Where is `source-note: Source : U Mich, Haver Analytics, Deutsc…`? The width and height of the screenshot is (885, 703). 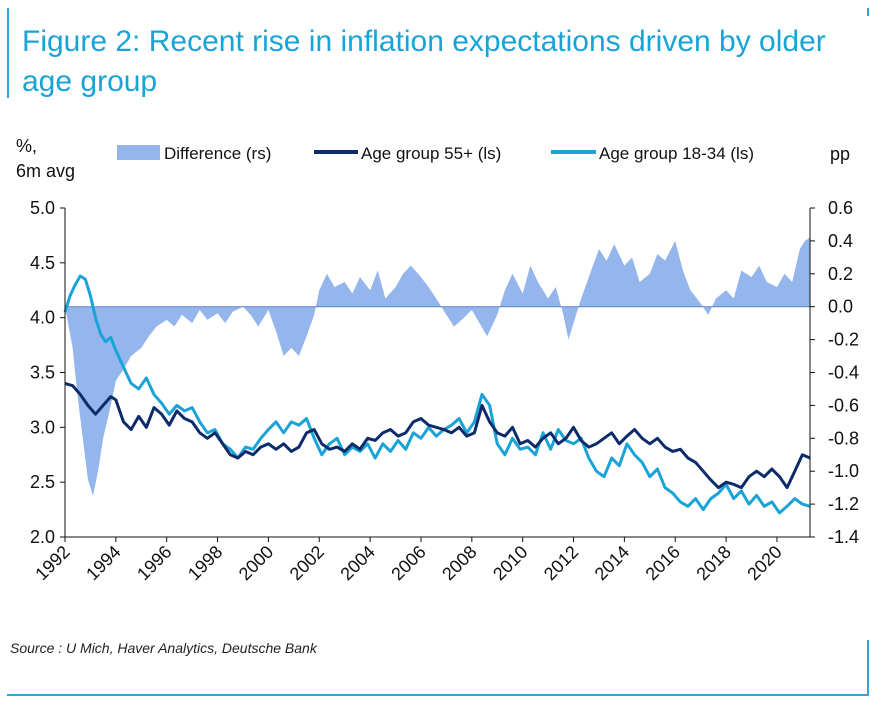
source-note: Source : U Mich, Haver Analytics, Deutsc… is located at coordinates (163, 648).